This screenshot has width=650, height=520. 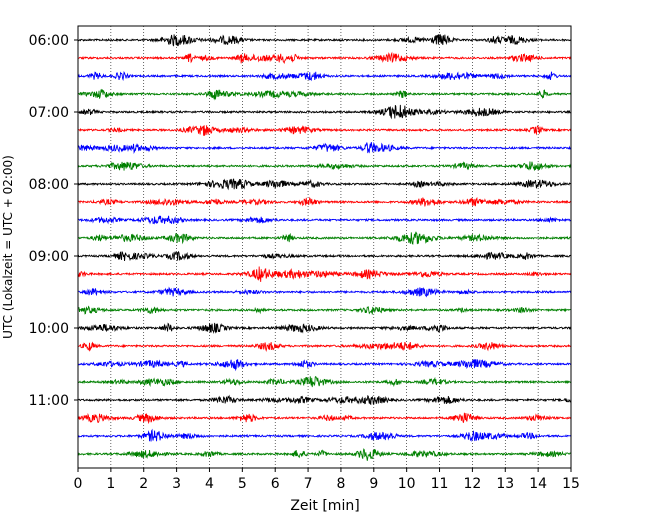 What do you see at coordinates (78, 484) in the screenshot?
I see `x-tick-label: 0` at bounding box center [78, 484].